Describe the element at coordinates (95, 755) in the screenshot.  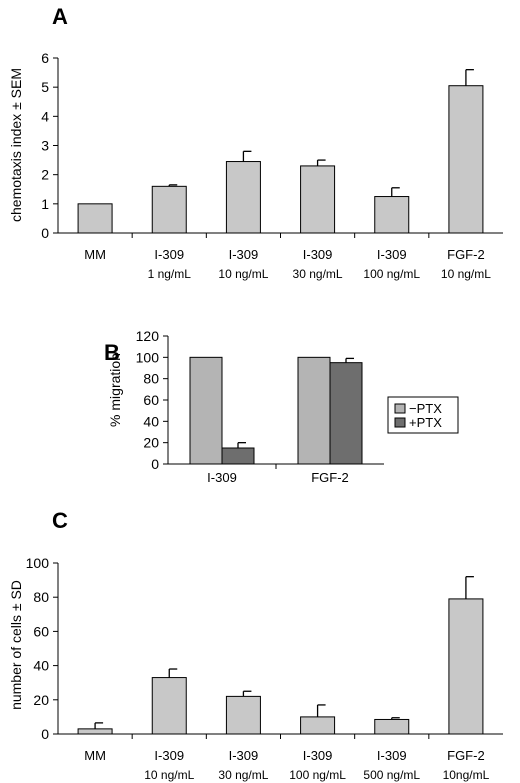
I see `panel-c-category-0: MM` at that location.